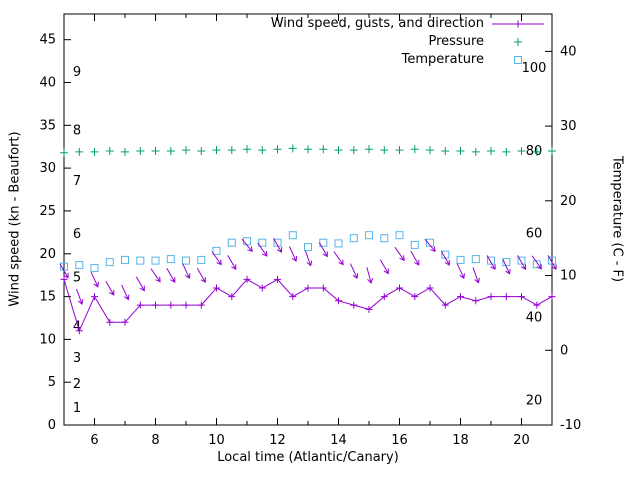  What do you see at coordinates (308, 305) in the screenshot?
I see `wind-series` at bounding box center [308, 305].